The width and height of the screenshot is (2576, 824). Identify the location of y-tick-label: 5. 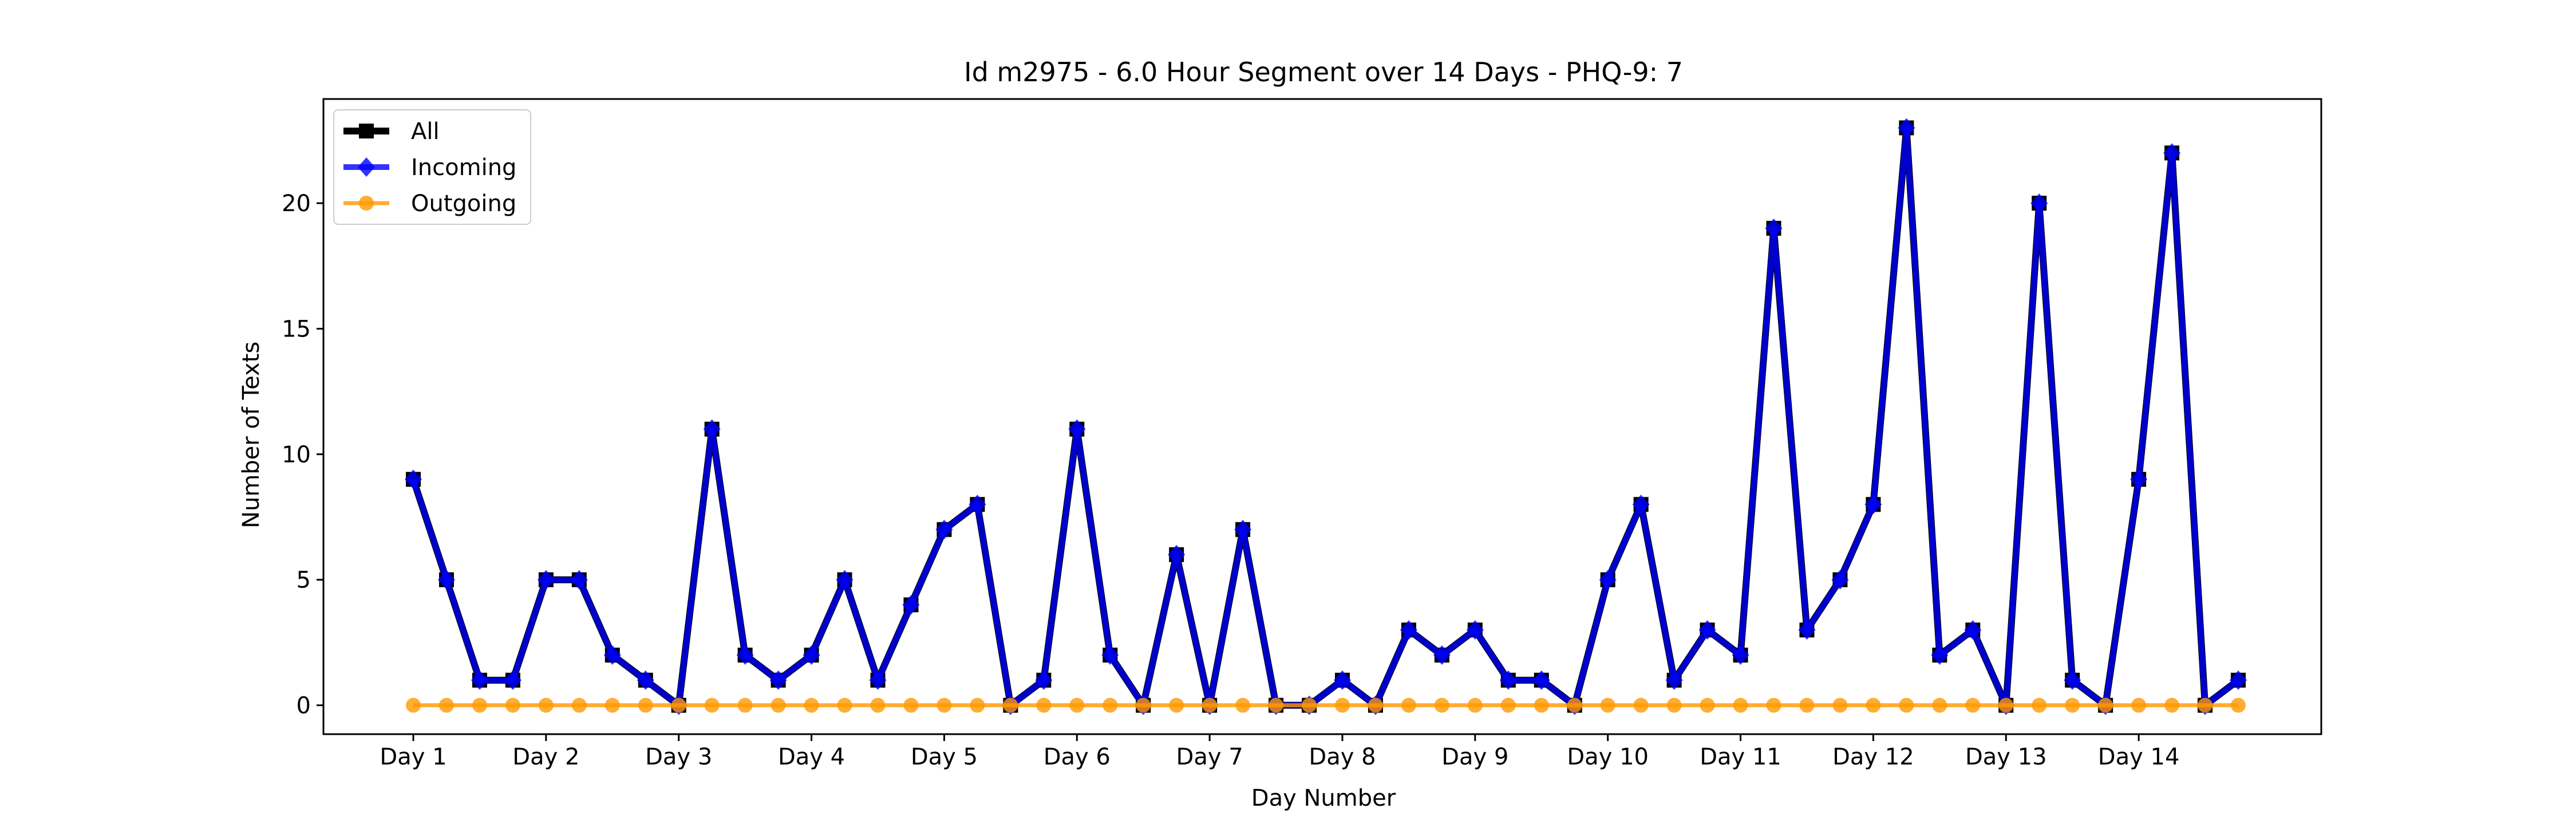
(304, 580).